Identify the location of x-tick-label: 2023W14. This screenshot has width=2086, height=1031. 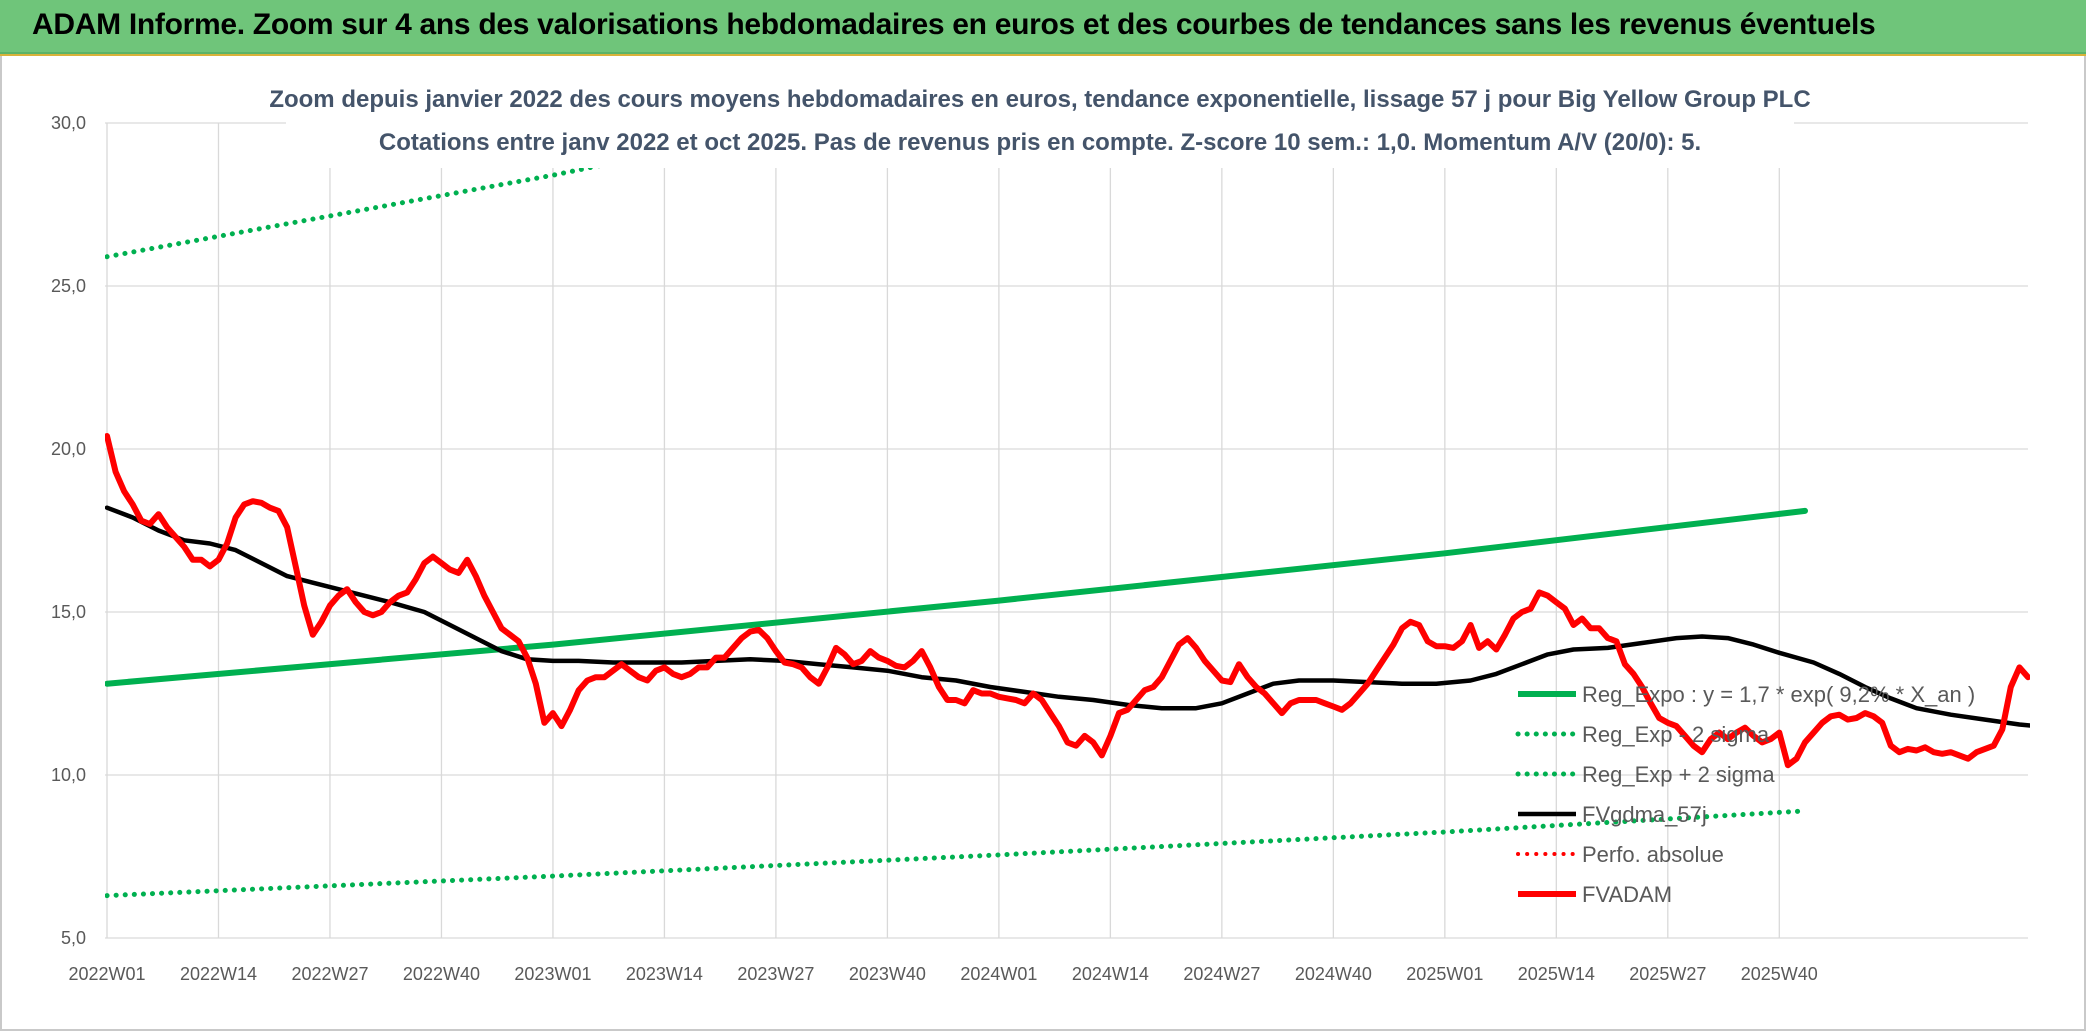
(664, 974).